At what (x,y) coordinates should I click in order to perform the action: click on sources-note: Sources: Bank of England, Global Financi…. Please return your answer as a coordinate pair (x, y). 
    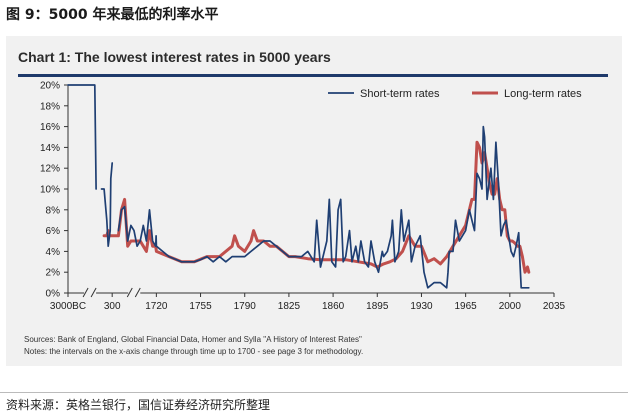
    Looking at the image, I should click on (193, 339).